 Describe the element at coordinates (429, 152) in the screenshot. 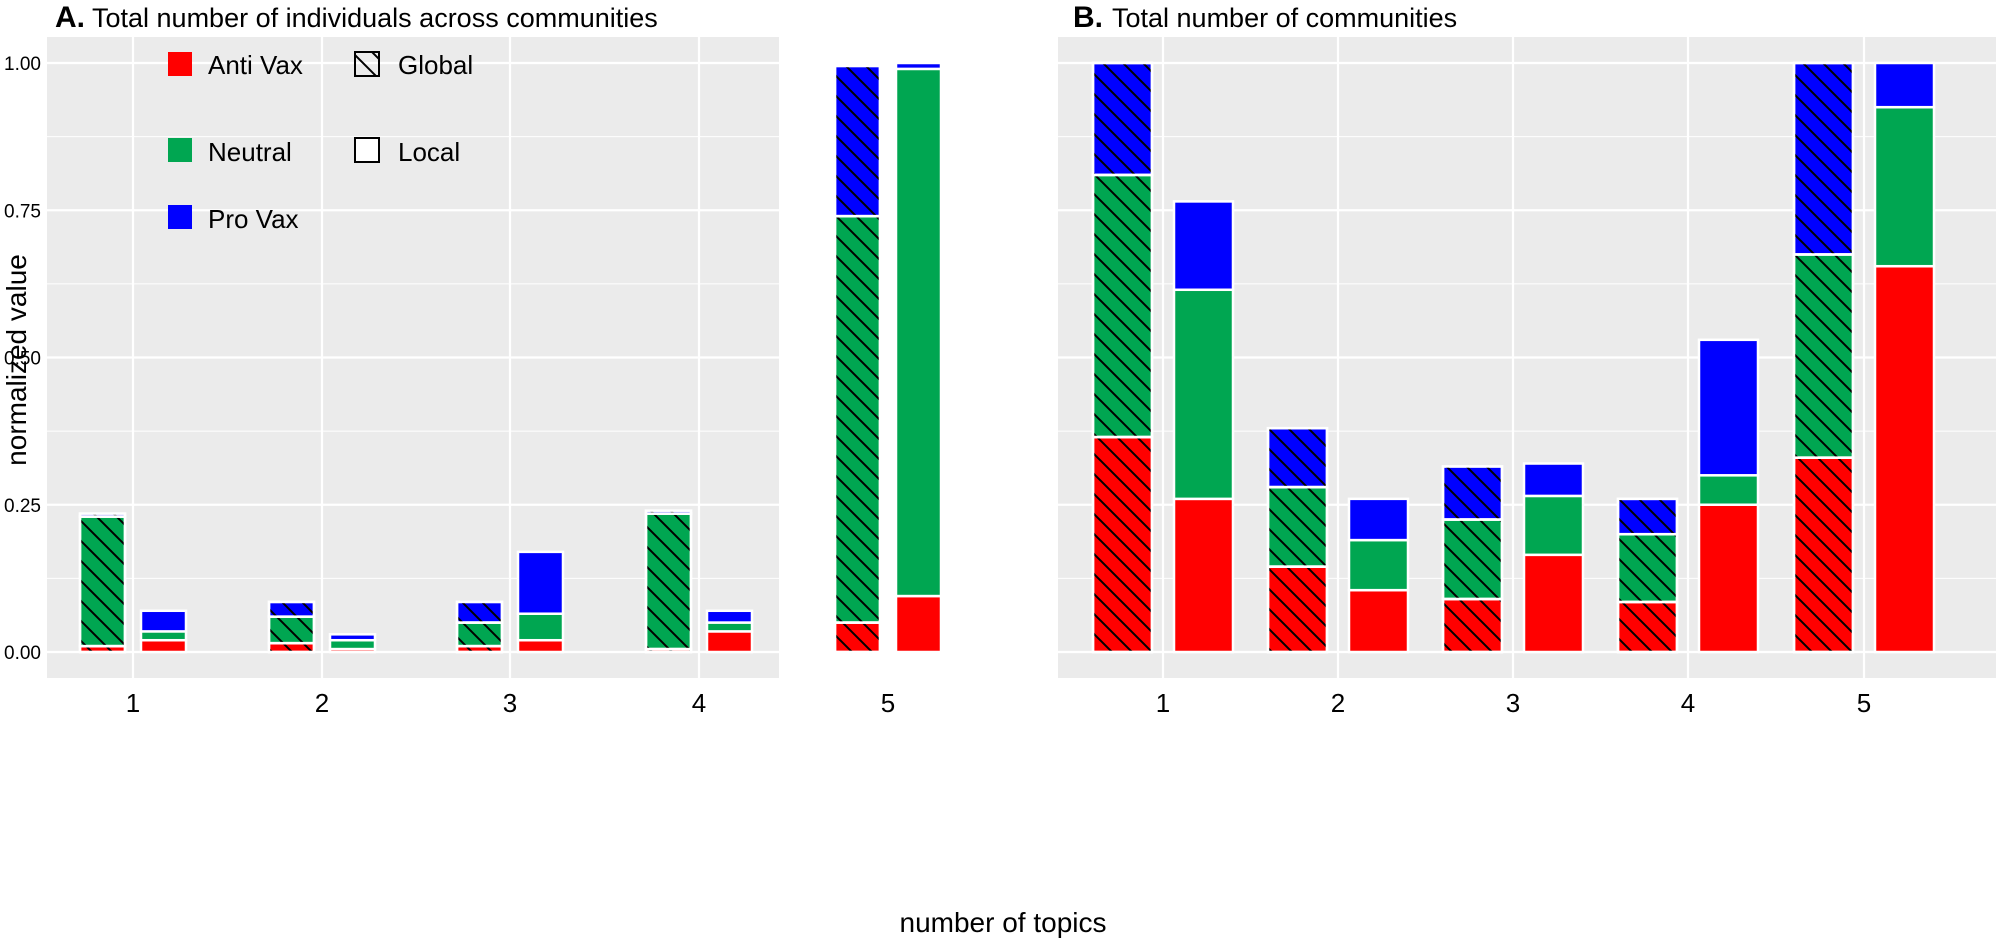

I see `legend-label-local: Local` at that location.